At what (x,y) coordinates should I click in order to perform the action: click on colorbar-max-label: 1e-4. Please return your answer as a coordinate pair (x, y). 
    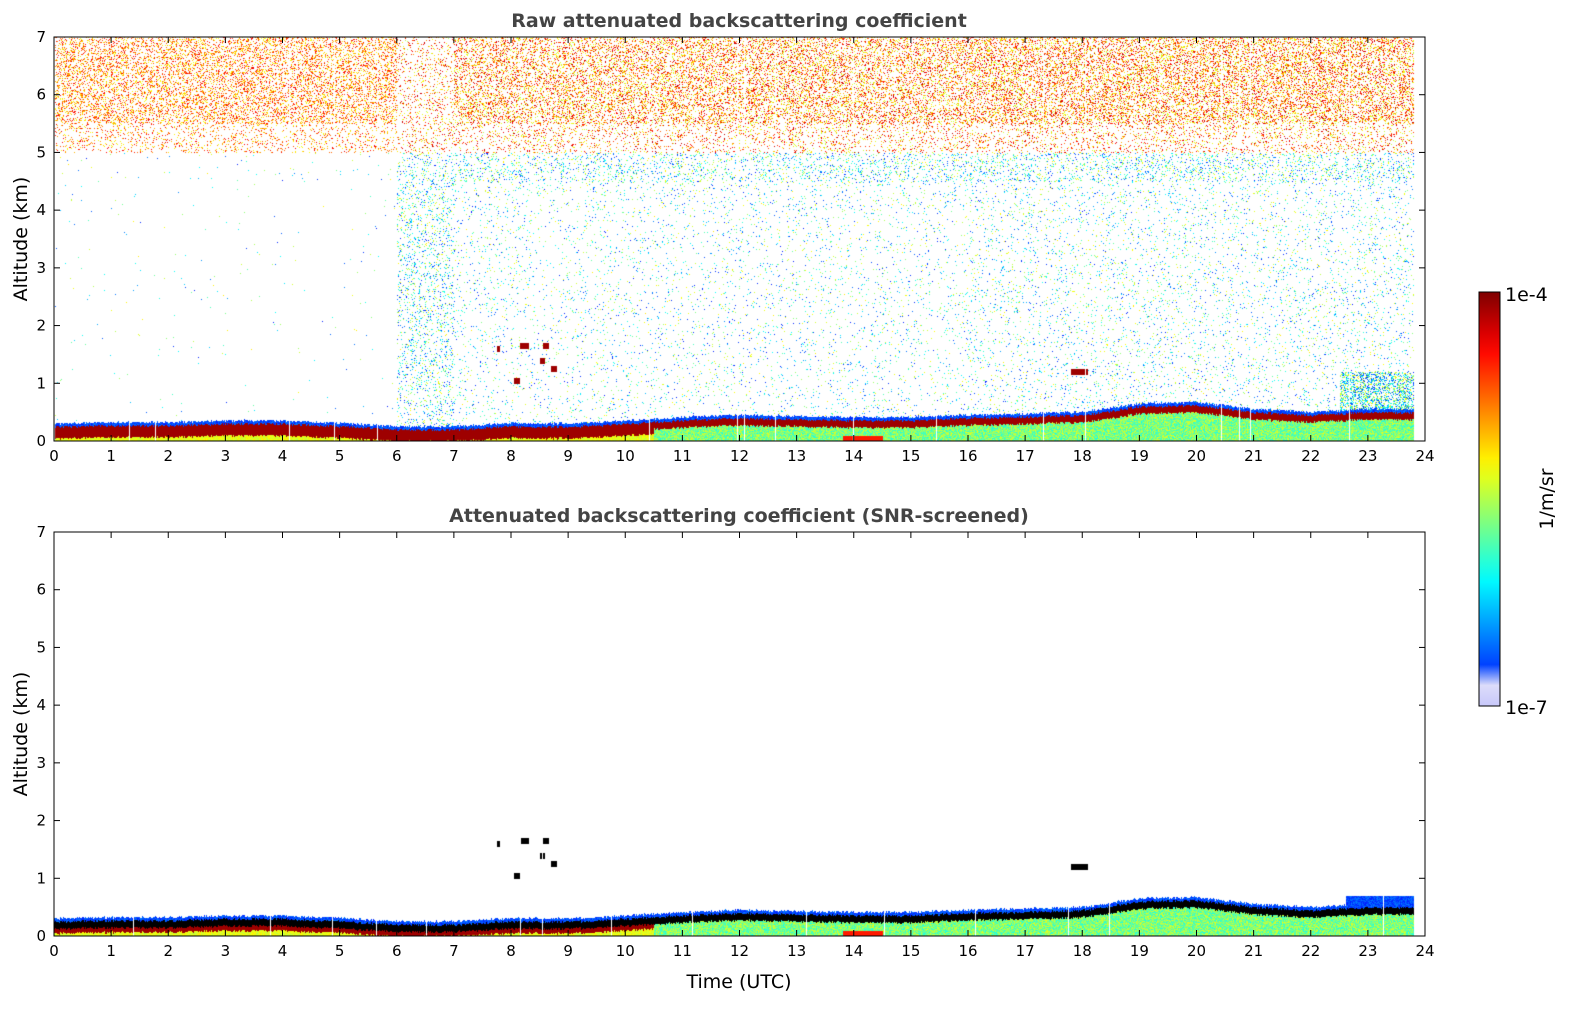
    Looking at the image, I should click on (1526, 295).